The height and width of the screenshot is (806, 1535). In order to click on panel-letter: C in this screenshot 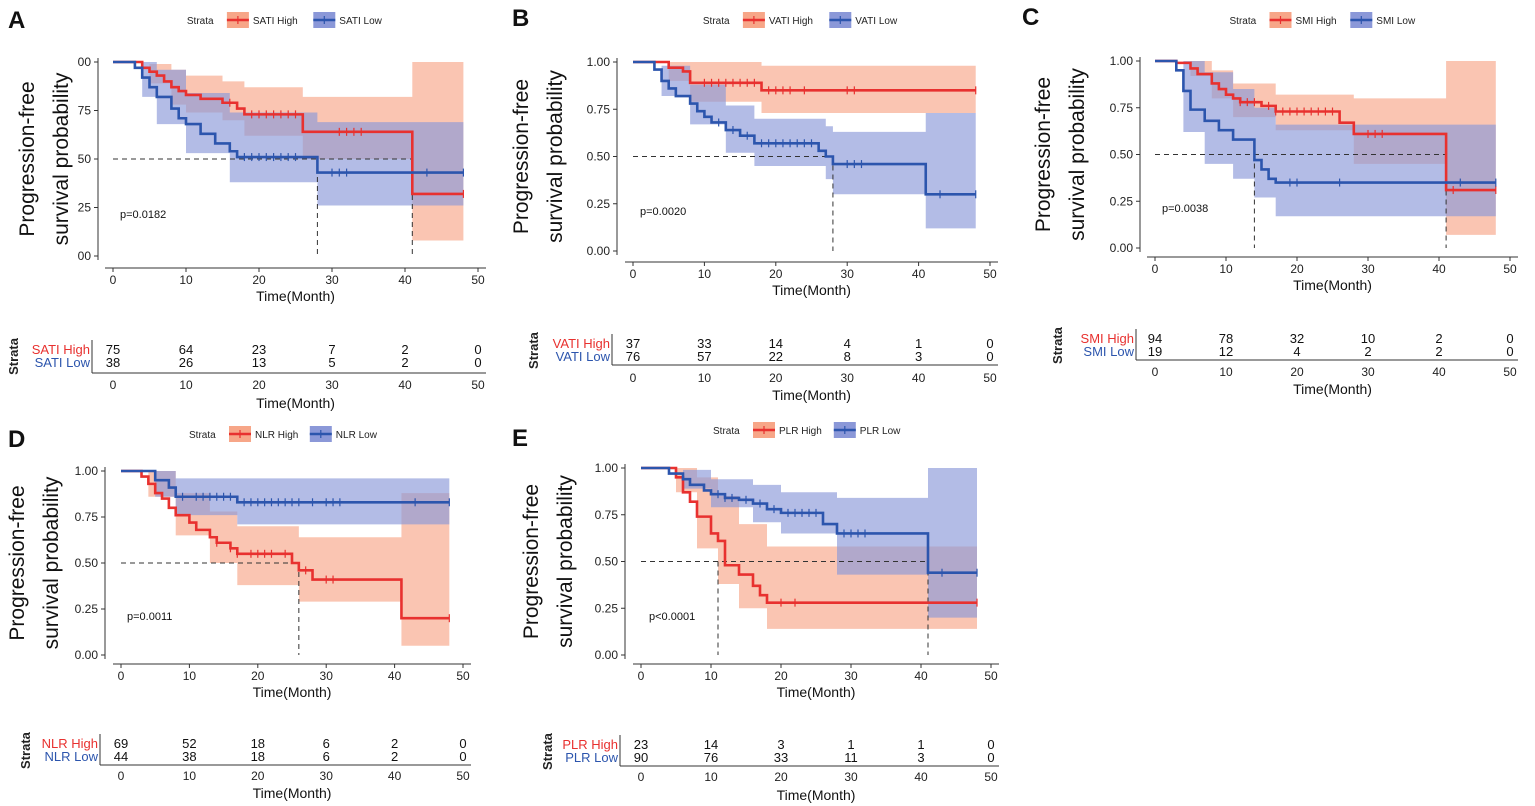, I will do `click(1030, 17)`.